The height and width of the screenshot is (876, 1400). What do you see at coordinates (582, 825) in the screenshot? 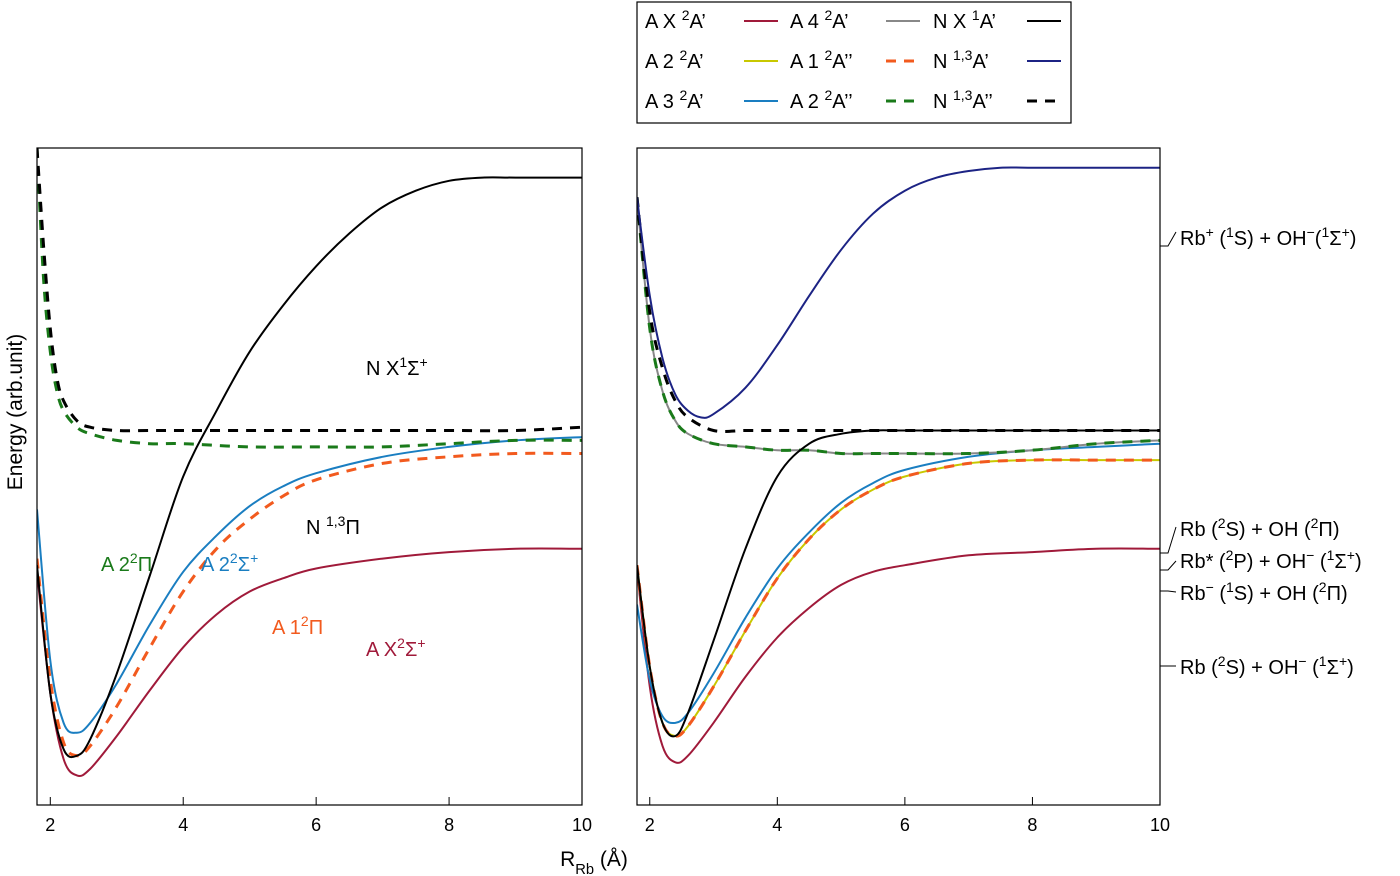
I see `left-tick-label-10: 10` at bounding box center [582, 825].